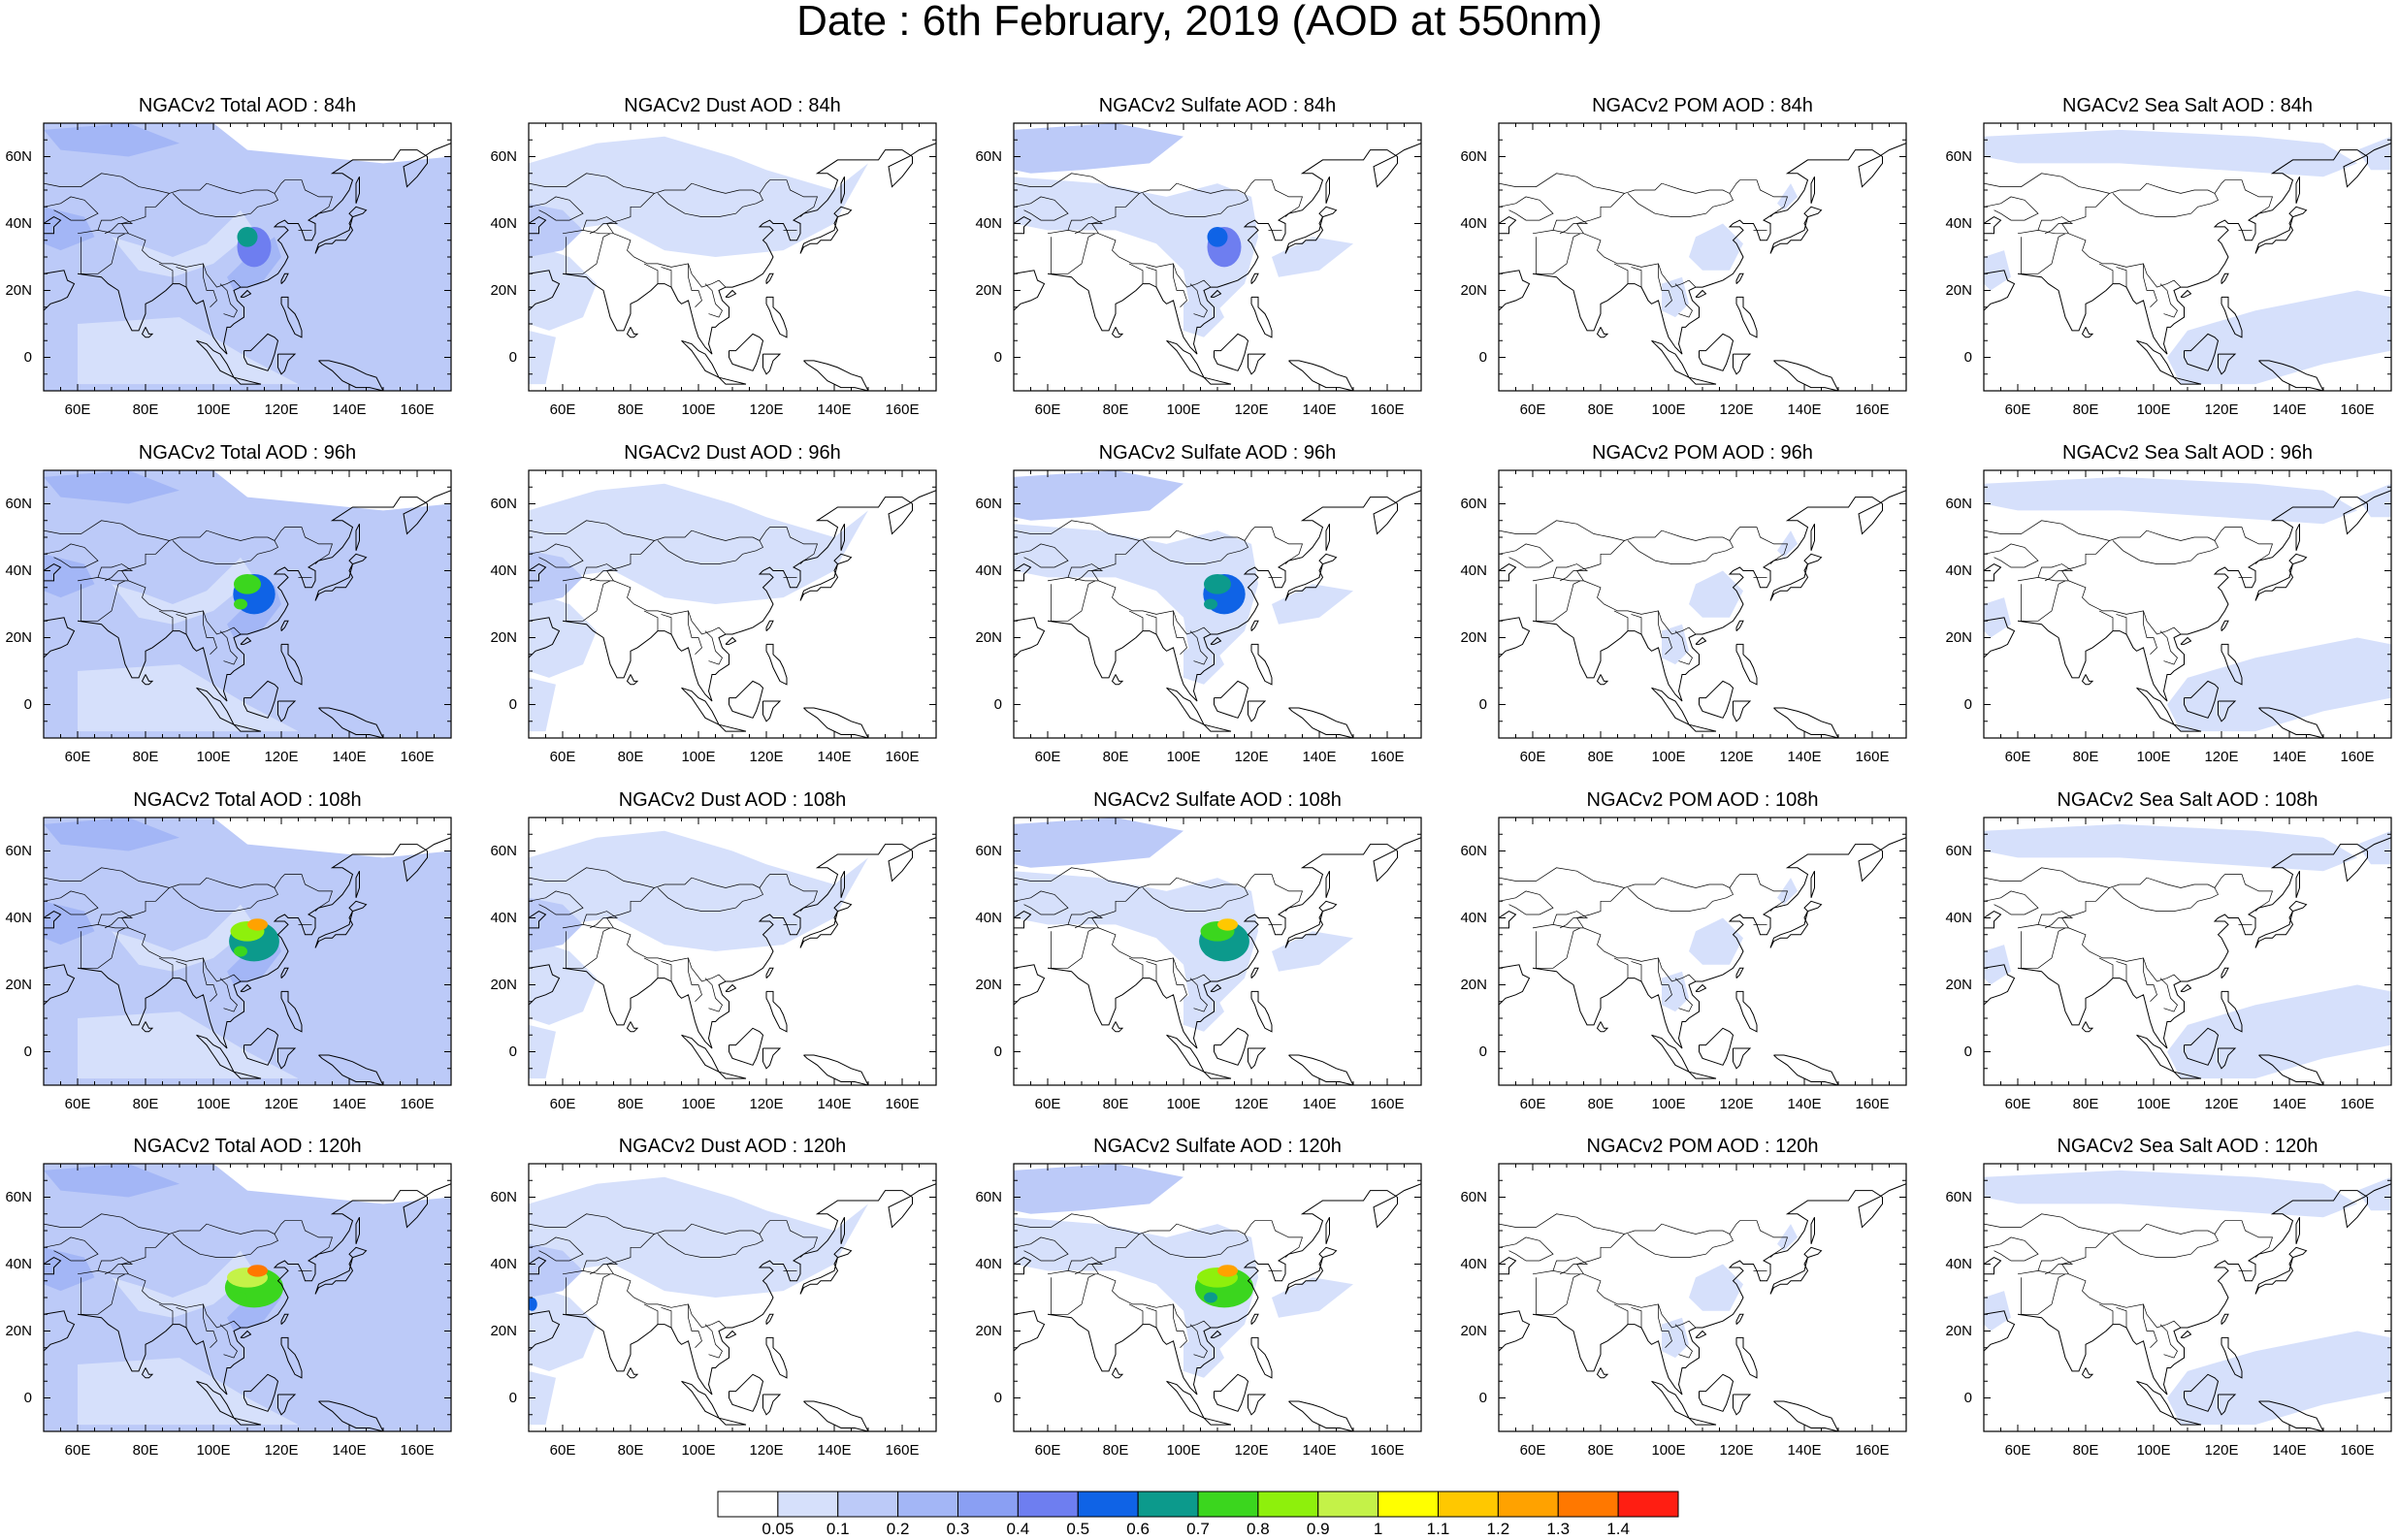 The height and width of the screenshot is (1540, 2399). Describe the element at coordinates (248, 453) in the screenshot. I see `panel-title: NGACv2 Total AOD : 96h` at that location.